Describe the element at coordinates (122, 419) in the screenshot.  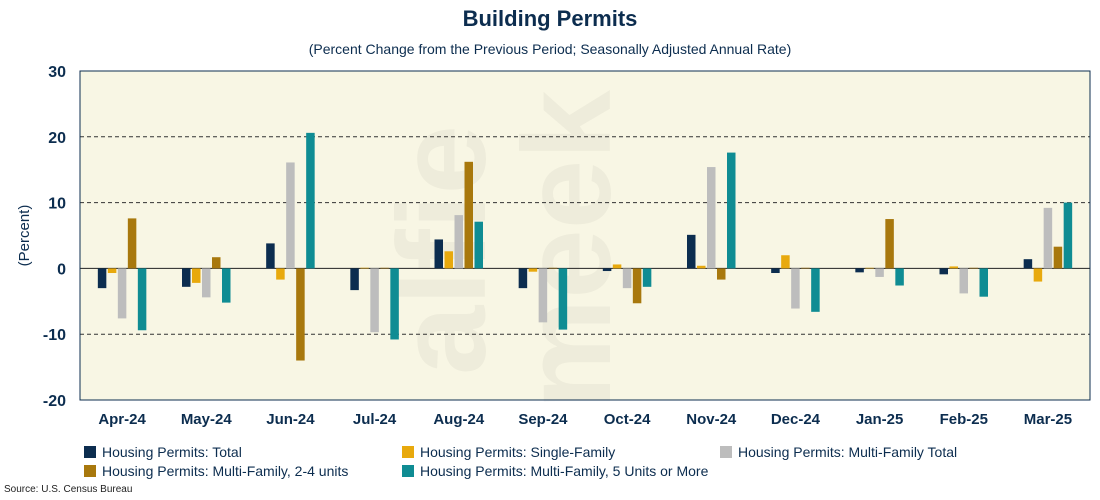
I see `x-tick-label: Apr-24` at that location.